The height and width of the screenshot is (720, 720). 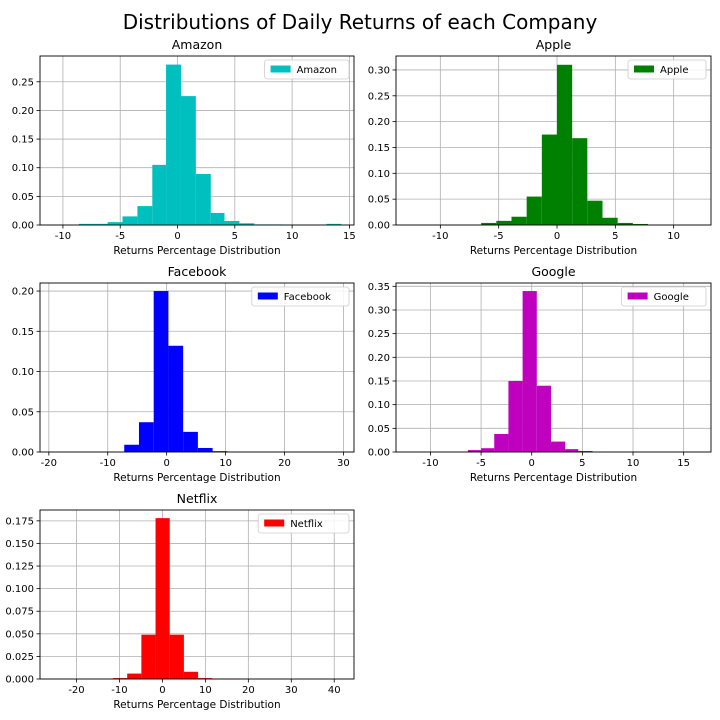 I want to click on y-tick-label: 0.100, so click(x=19, y=589).